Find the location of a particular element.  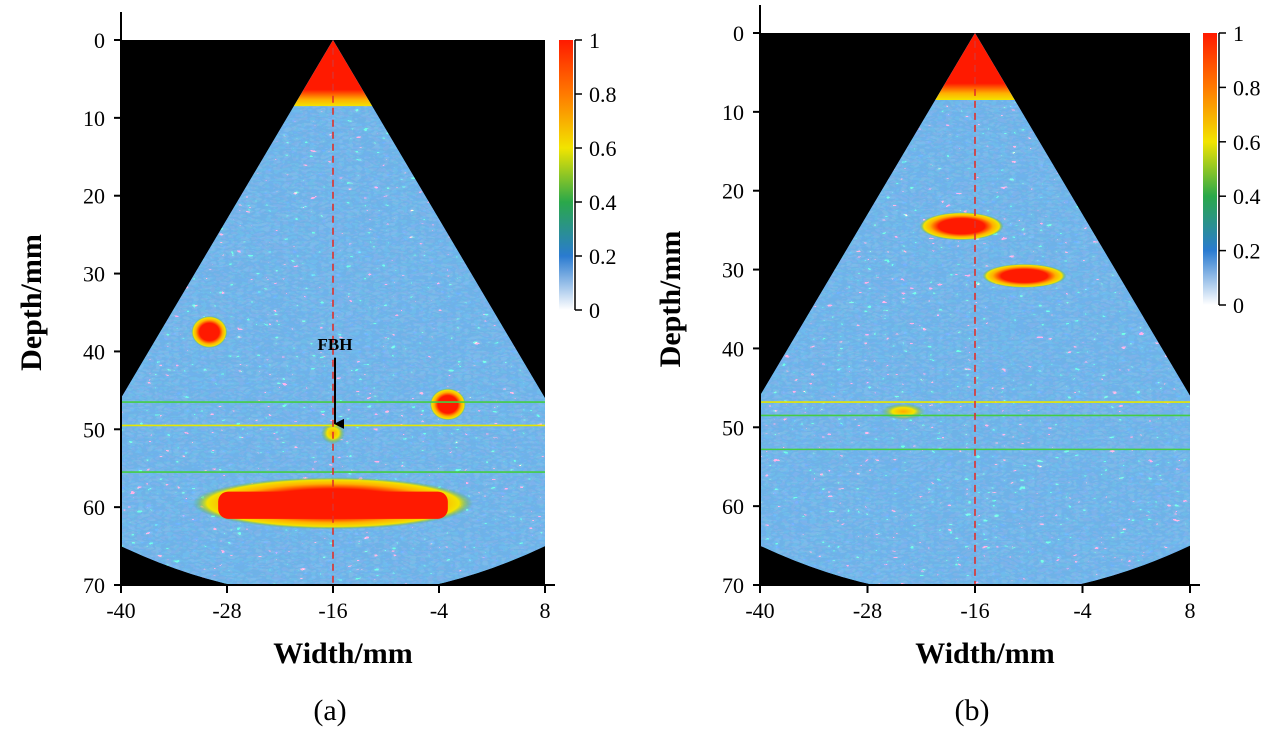

annotation-label: FBH is located at coordinates (335, 344).